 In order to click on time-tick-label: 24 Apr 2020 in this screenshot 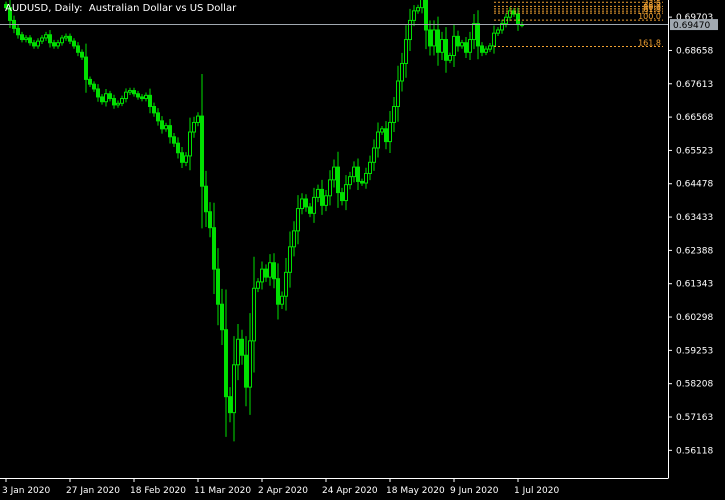, I will do `click(350, 491)`.